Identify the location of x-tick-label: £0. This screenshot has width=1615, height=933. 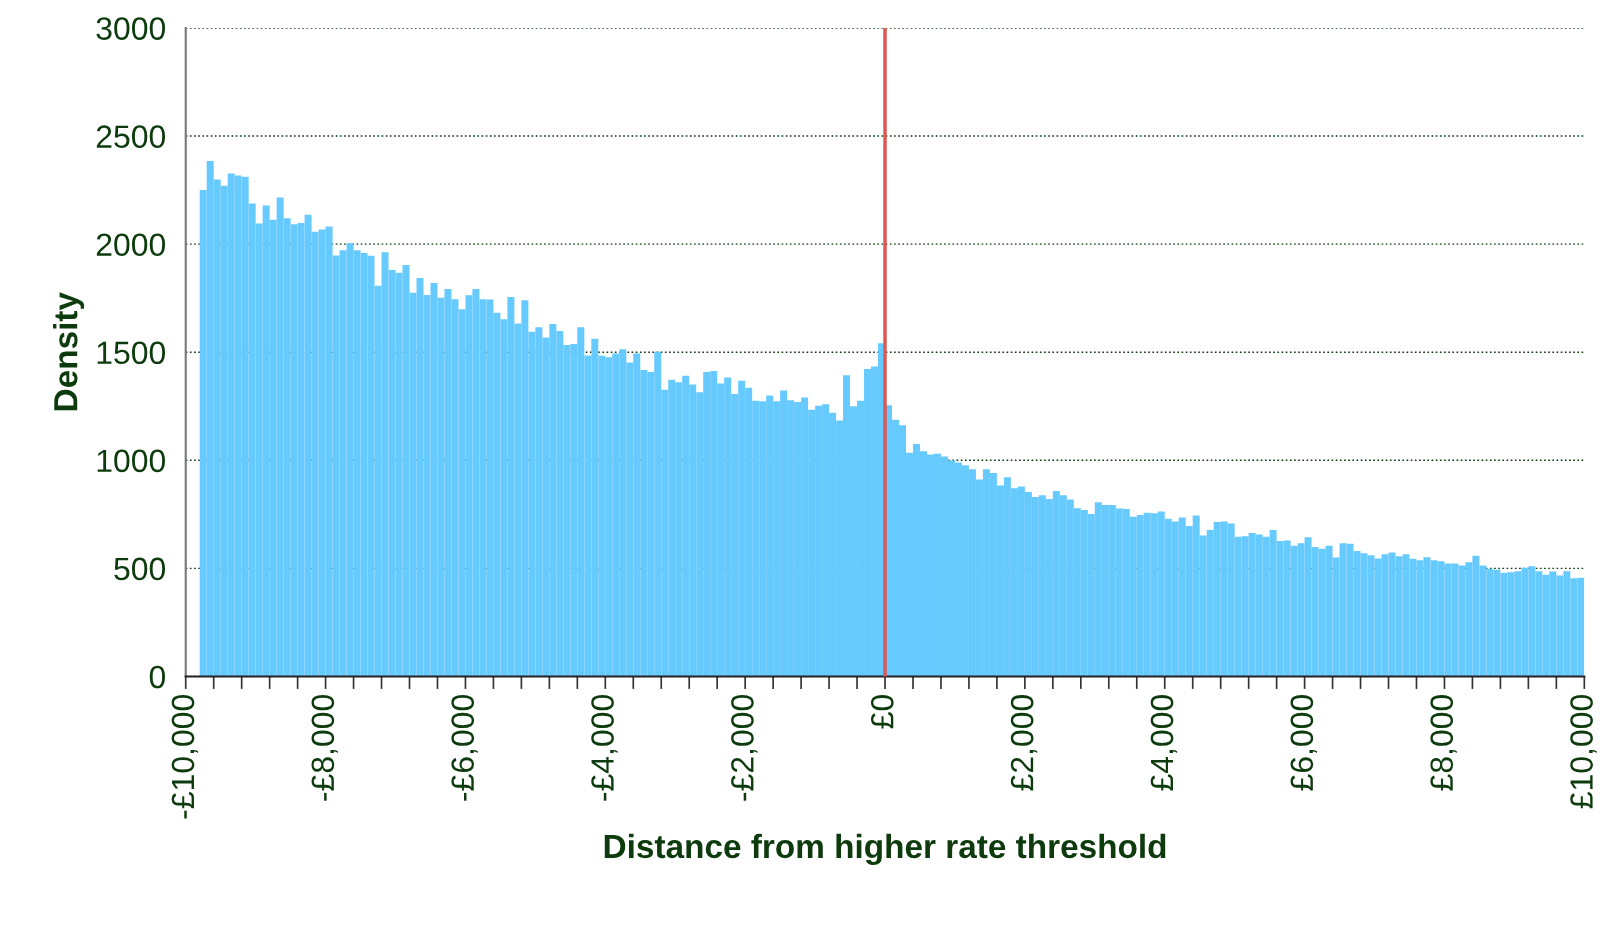
(882, 712).